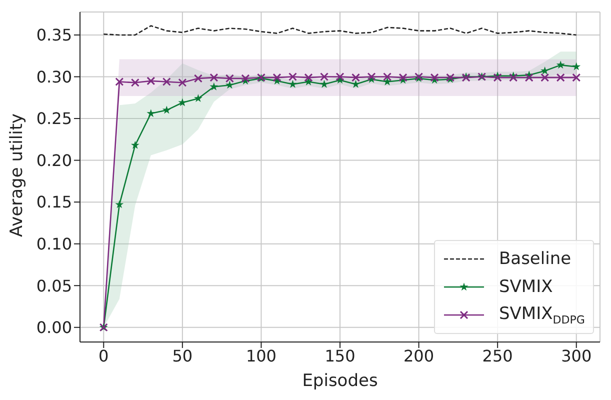 The image size is (611, 400). Describe the element at coordinates (54, 35) in the screenshot. I see `y-tick-label: 0.35` at that location.